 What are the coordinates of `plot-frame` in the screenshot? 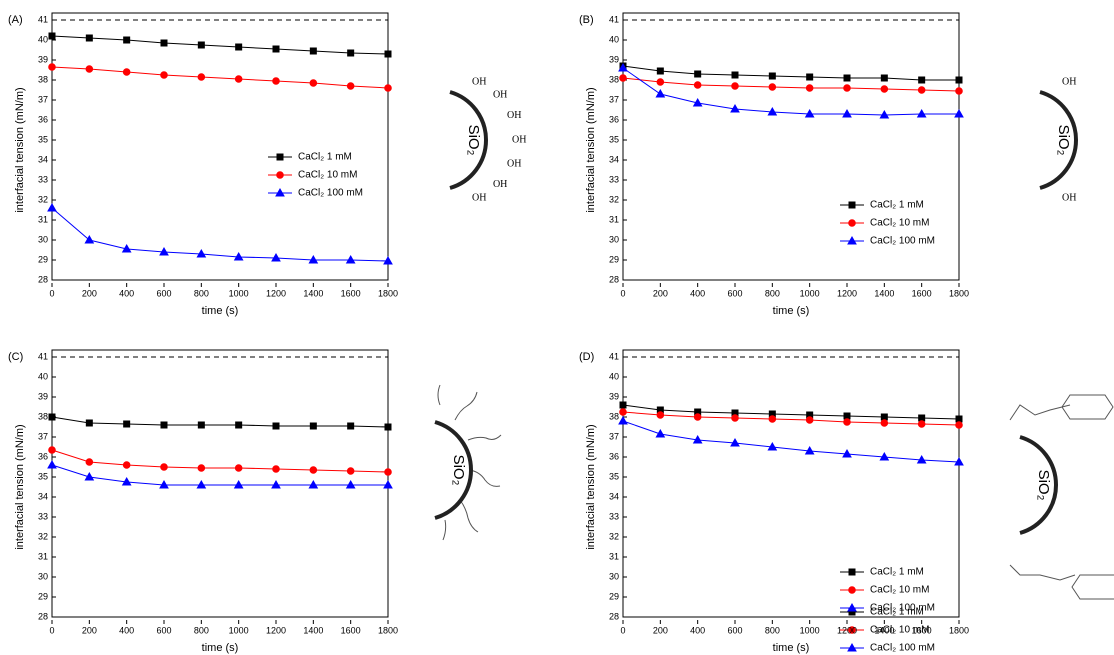 It's located at (791, 146).